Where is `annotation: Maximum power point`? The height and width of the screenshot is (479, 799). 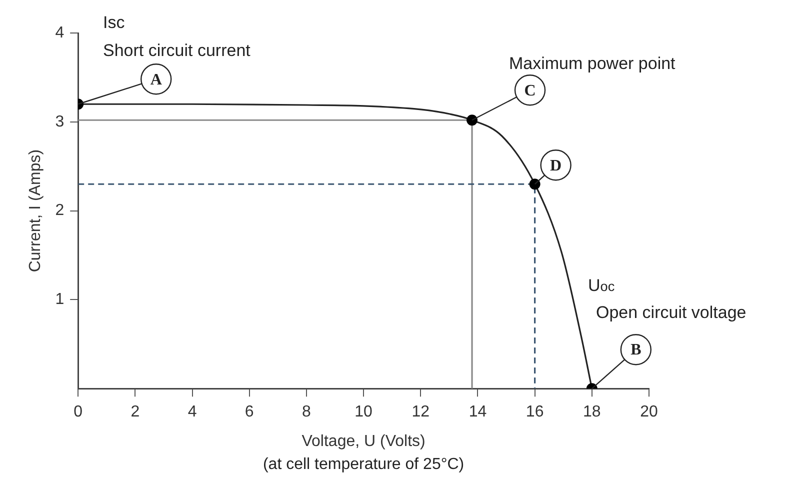
annotation: Maximum power point is located at coordinates (592, 63).